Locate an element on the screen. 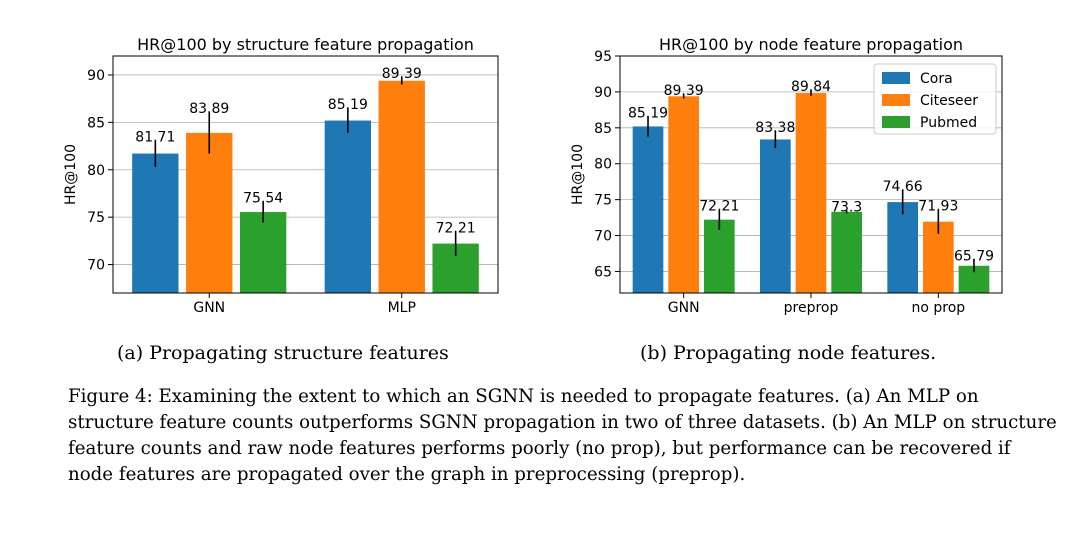 Image resolution: width=1080 pixels, height=533 pixels. x-tick-label: no prop is located at coordinates (938, 308).